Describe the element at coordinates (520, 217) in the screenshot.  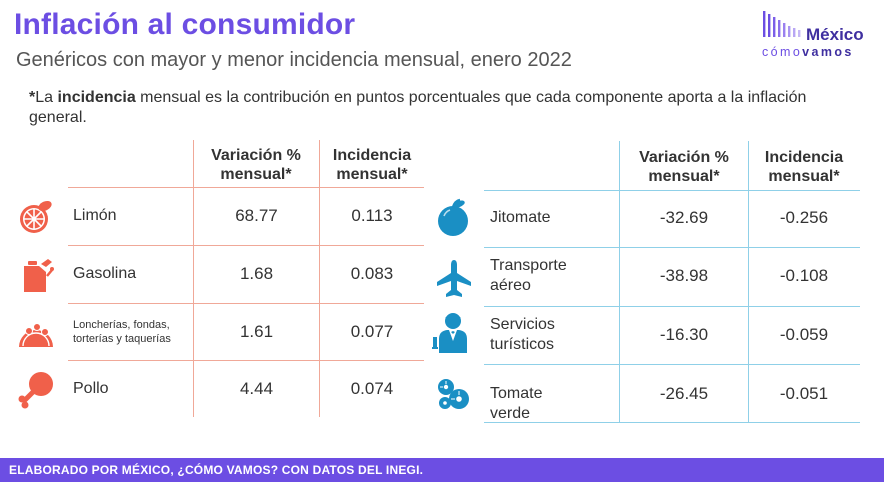
I see `row-label: Jitomate` at that location.